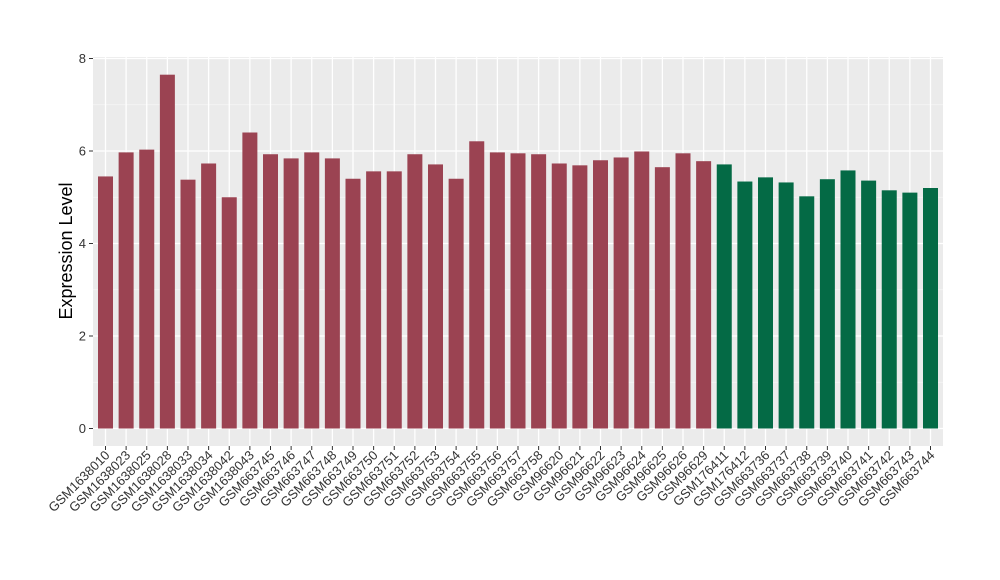 Image resolution: width=1000 pixels, height=580 pixels. Describe the element at coordinates (683, 291) in the screenshot. I see `bar-GSM96626` at that location.